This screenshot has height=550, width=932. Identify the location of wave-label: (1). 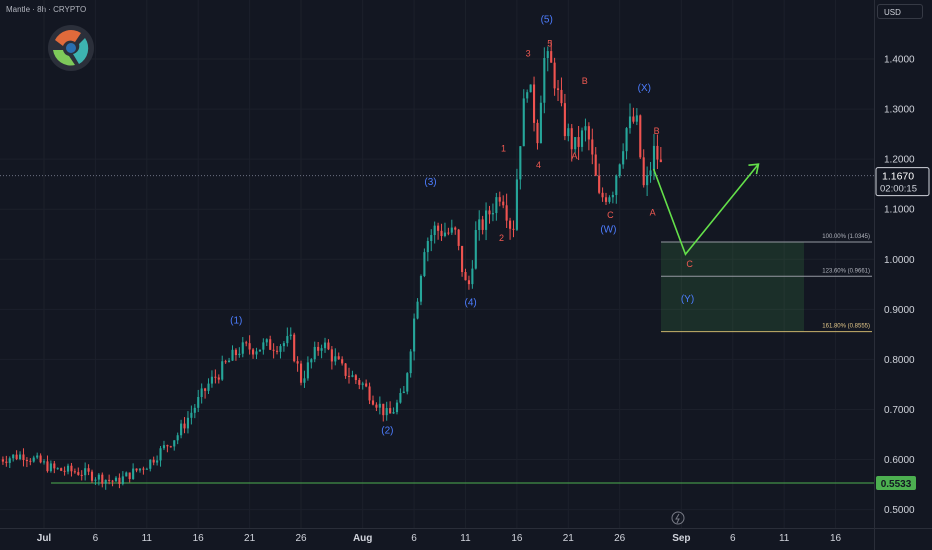
(236, 320).